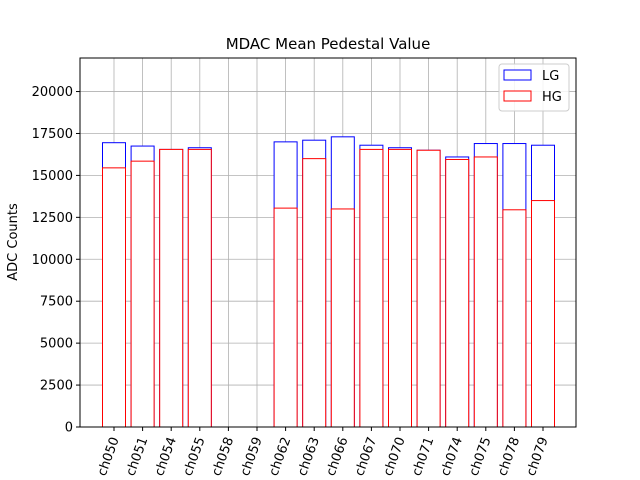 This screenshot has width=640, height=480. What do you see at coordinates (56, 344) in the screenshot?
I see `y-tick-label: 5000` at bounding box center [56, 344].